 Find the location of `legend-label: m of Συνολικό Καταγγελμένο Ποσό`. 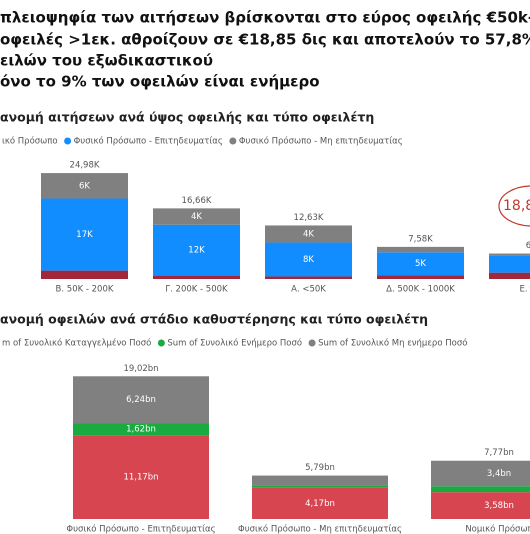

legend-label: m of Συνολικό Καταγγελμένο Ποσό is located at coordinates (76, 343).